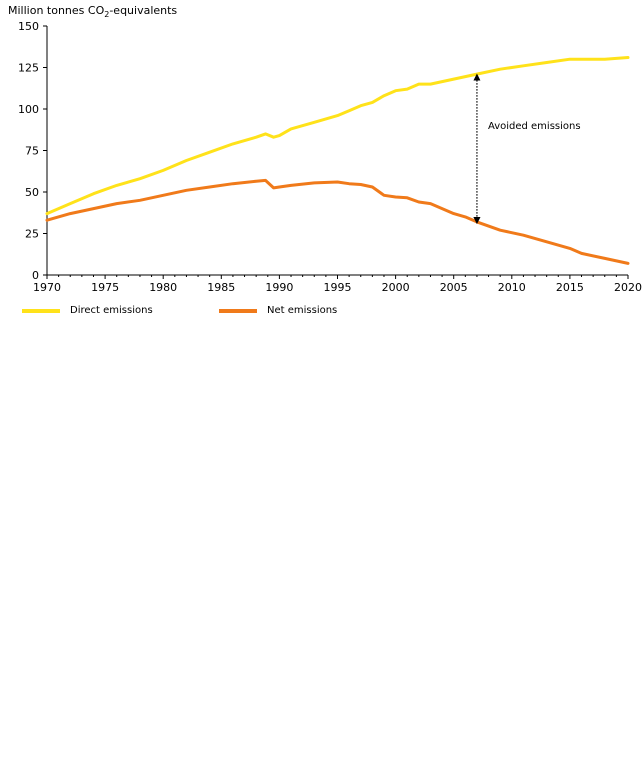 The image size is (642, 768). Describe the element at coordinates (47, 287) in the screenshot. I see `x-tick-label: 1970` at that location.